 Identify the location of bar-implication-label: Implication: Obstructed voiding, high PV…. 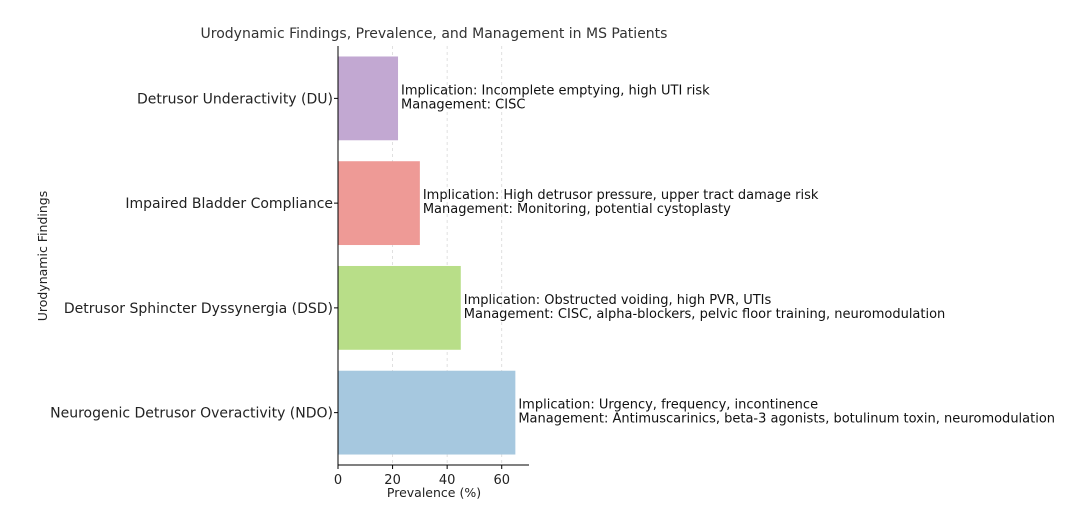
(618, 300).